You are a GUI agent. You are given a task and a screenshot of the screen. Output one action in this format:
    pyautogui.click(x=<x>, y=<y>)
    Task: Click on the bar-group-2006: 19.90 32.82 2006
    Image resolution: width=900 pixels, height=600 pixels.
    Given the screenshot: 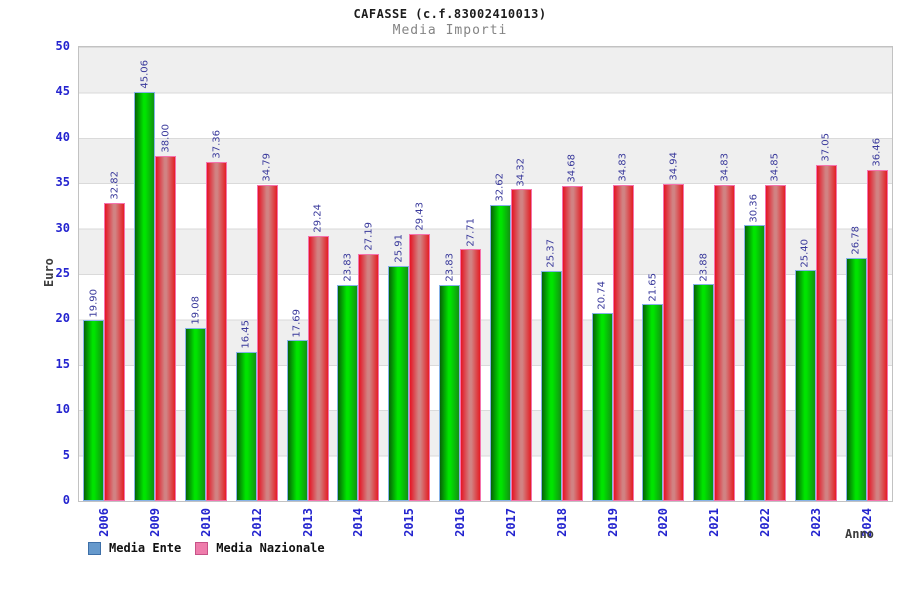 What is the action you would take?
    pyautogui.click(x=104, y=292)
    